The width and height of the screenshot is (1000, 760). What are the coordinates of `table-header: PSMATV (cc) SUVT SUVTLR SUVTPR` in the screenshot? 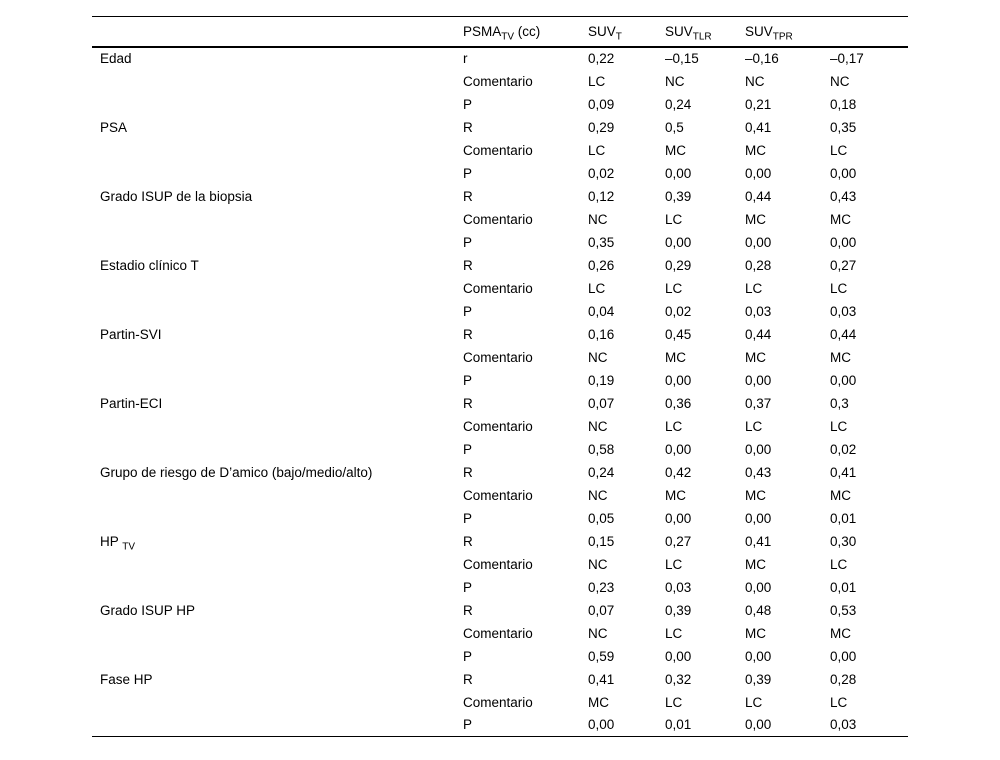 It's located at (500, 31).